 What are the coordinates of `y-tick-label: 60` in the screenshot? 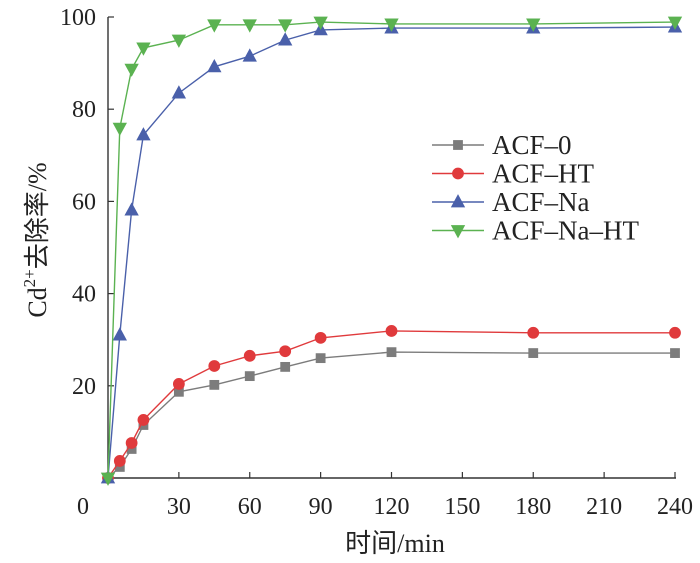 It's located at (84, 202).